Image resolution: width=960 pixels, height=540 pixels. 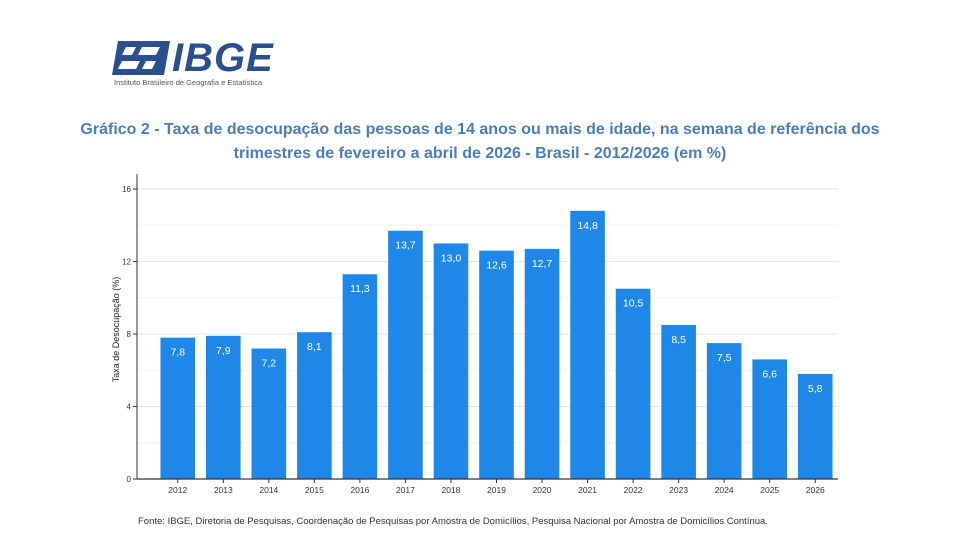 What do you see at coordinates (587, 490) in the screenshot?
I see `x-tick-label: 2021` at bounding box center [587, 490].